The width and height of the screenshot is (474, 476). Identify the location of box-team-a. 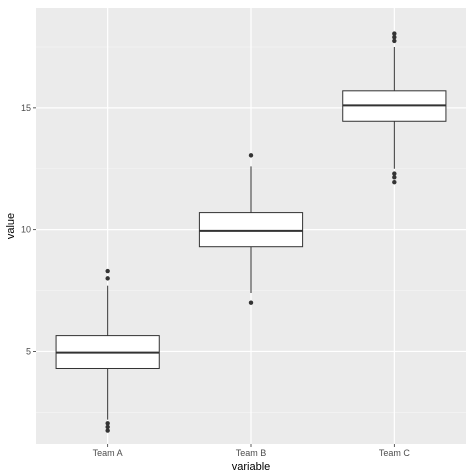
(107, 350).